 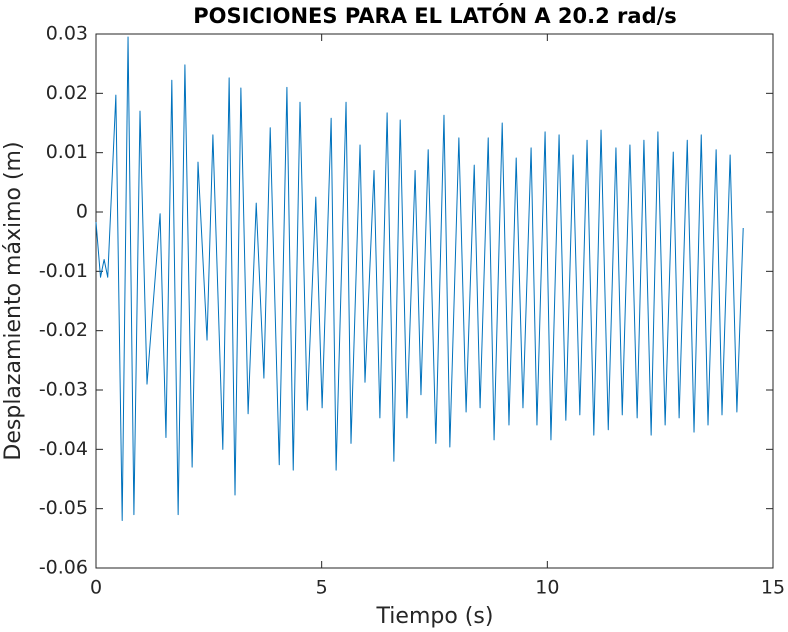 What do you see at coordinates (82, 212) in the screenshot?
I see `y-tick-label: 0` at bounding box center [82, 212].